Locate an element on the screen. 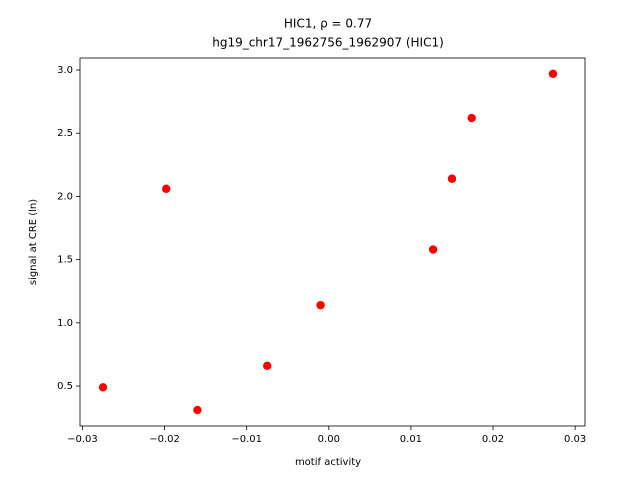  chart-title: HIC1, ρ = 0.77 is located at coordinates (328, 24).